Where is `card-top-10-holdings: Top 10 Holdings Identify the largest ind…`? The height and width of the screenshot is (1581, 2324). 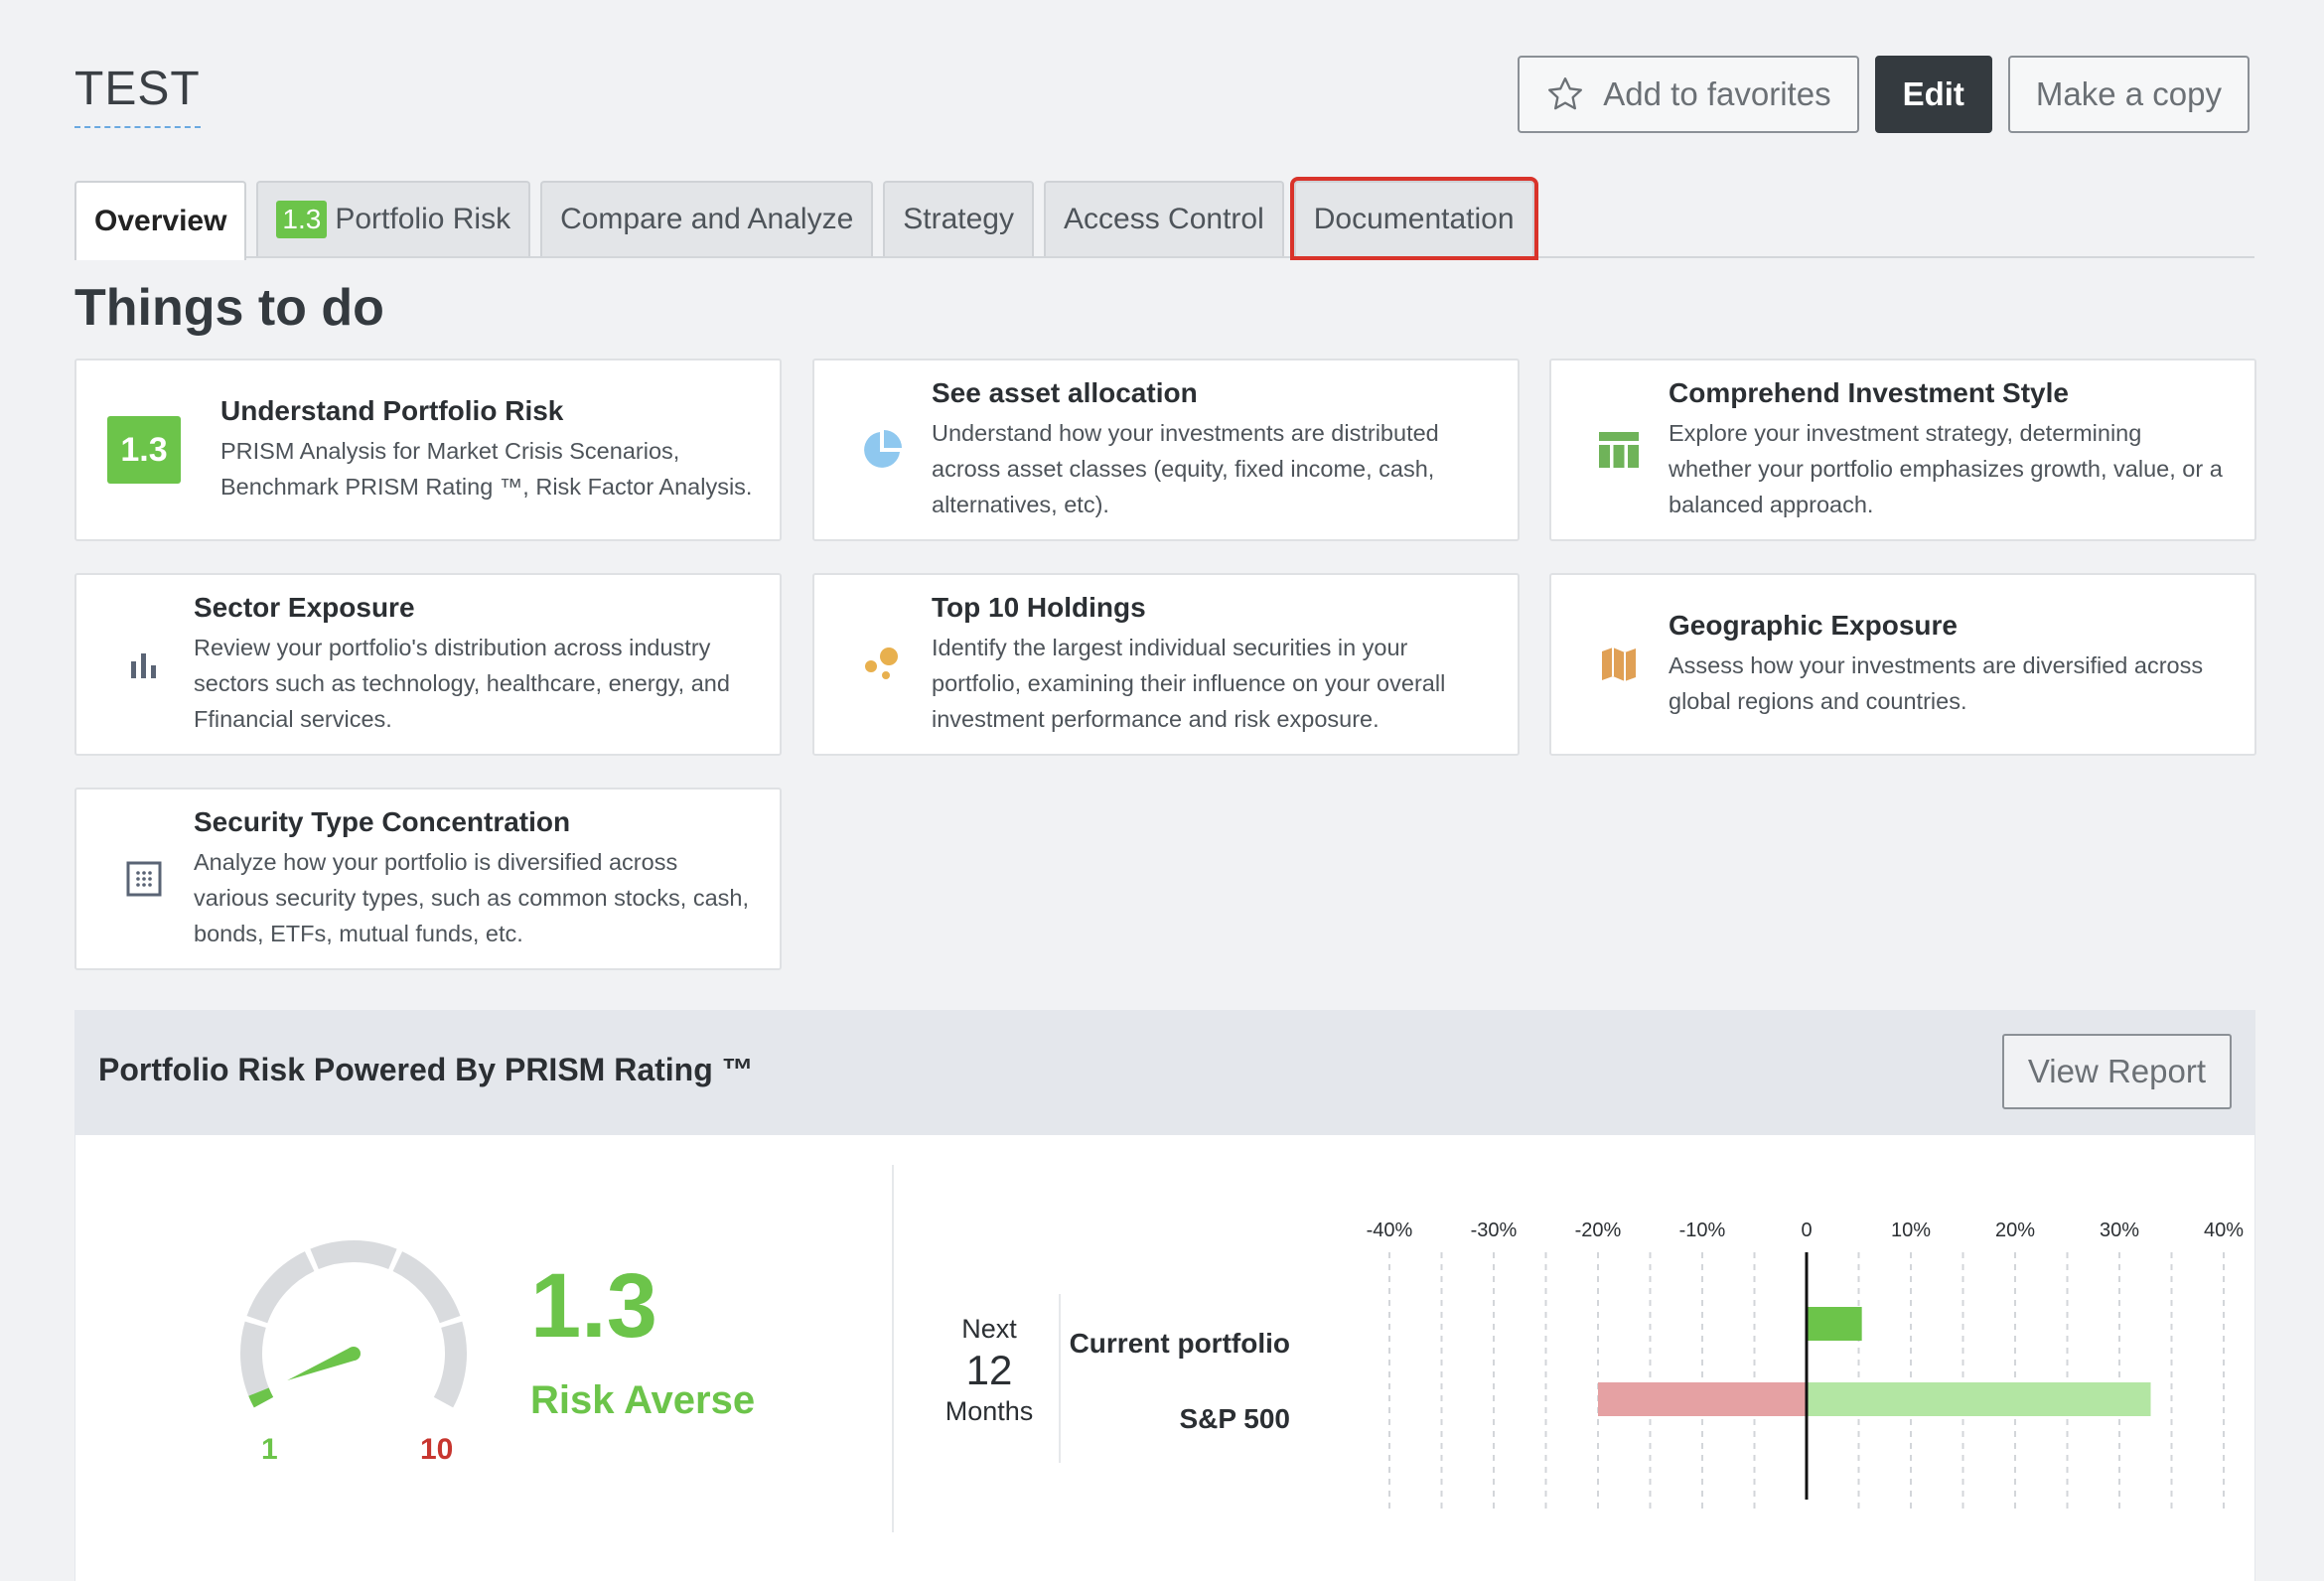 card-top-10-holdings: Top 10 Holdings Identify the largest ind… is located at coordinates (1166, 664).